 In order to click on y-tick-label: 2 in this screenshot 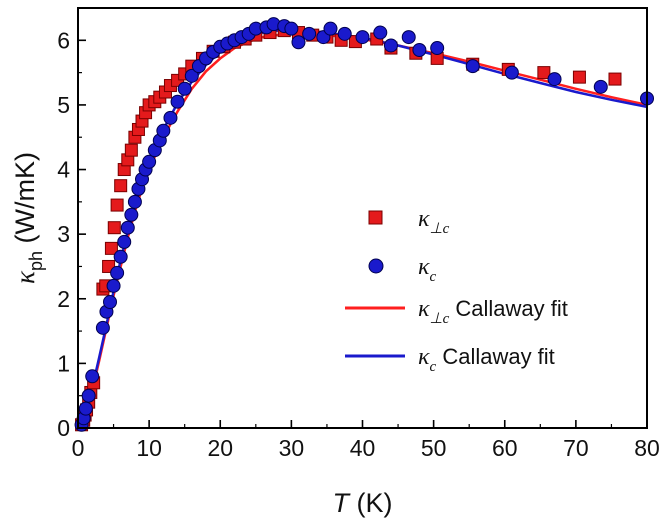, I will do `click(63, 299)`.